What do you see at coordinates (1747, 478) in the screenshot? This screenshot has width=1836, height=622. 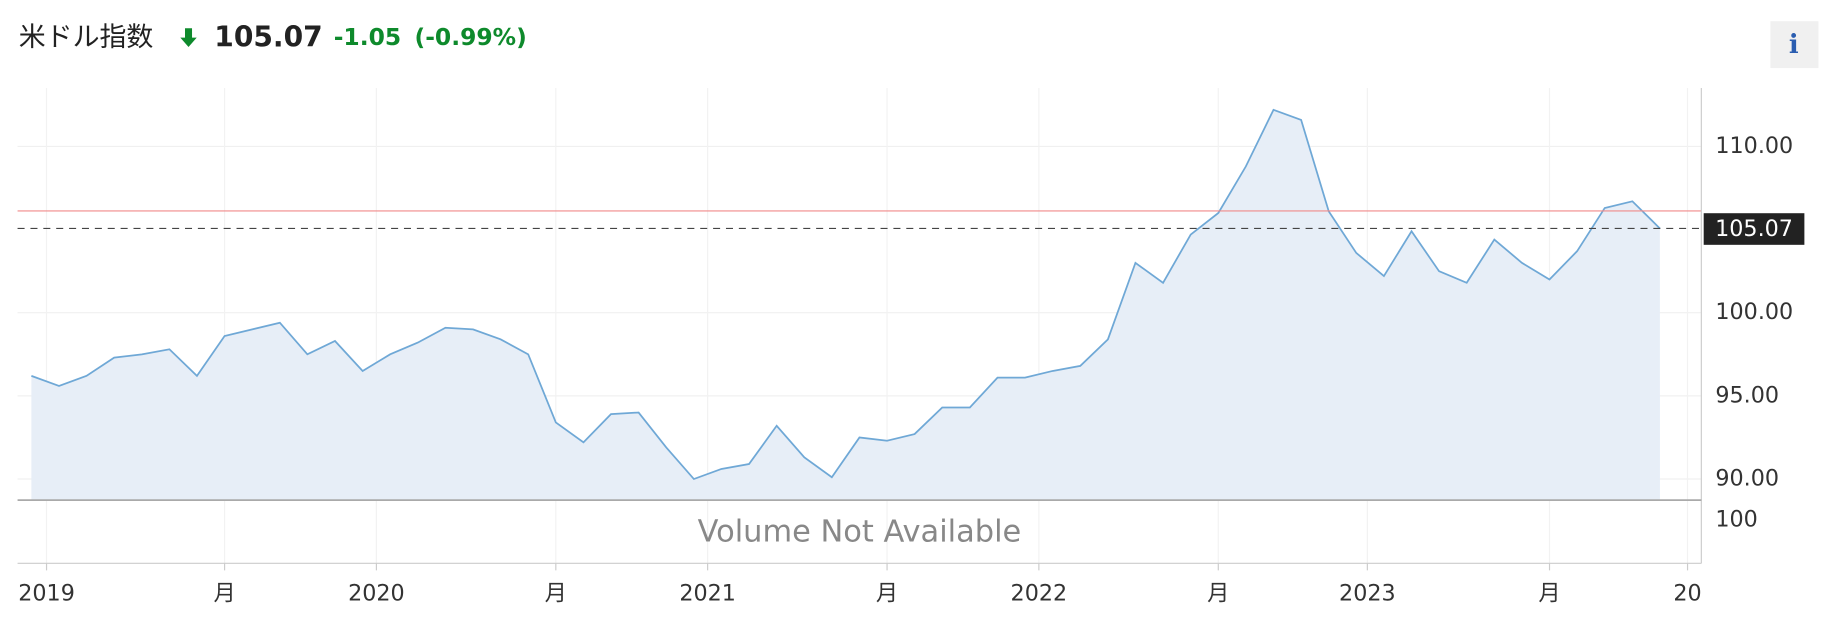 I see `y-tick-label: 90.00` at bounding box center [1747, 478].